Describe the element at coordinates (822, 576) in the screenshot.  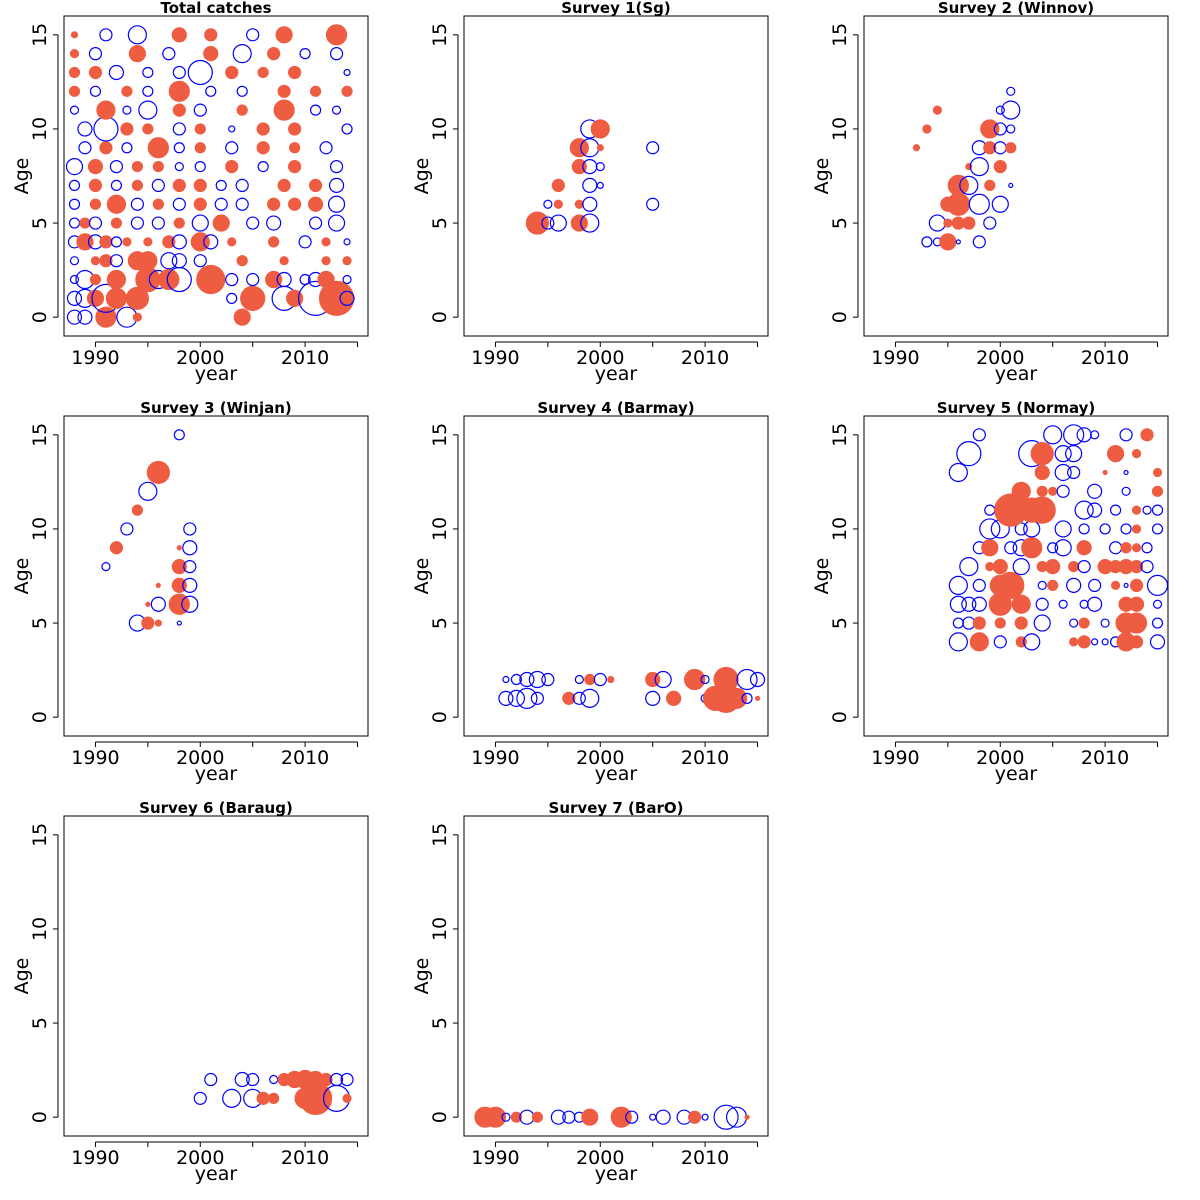
I see `y-axis-label: Age` at that location.